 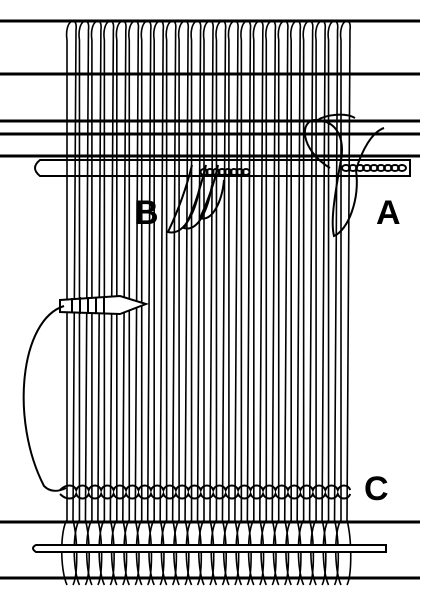 I want to click on chain-stitches-a, so click(x=374, y=168).